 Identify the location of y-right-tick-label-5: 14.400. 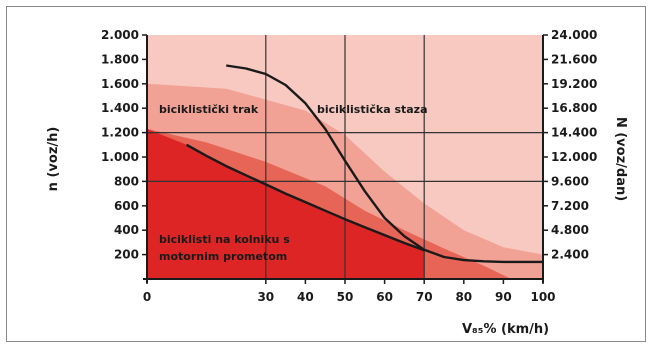
(574, 133).